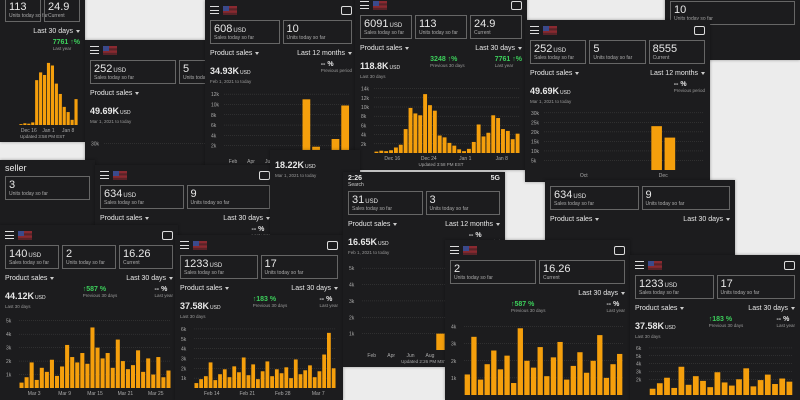 This screenshot has width=800, height=400. Describe the element at coordinates (650, 326) in the screenshot. I see `total-value: 37.58K` at that location.